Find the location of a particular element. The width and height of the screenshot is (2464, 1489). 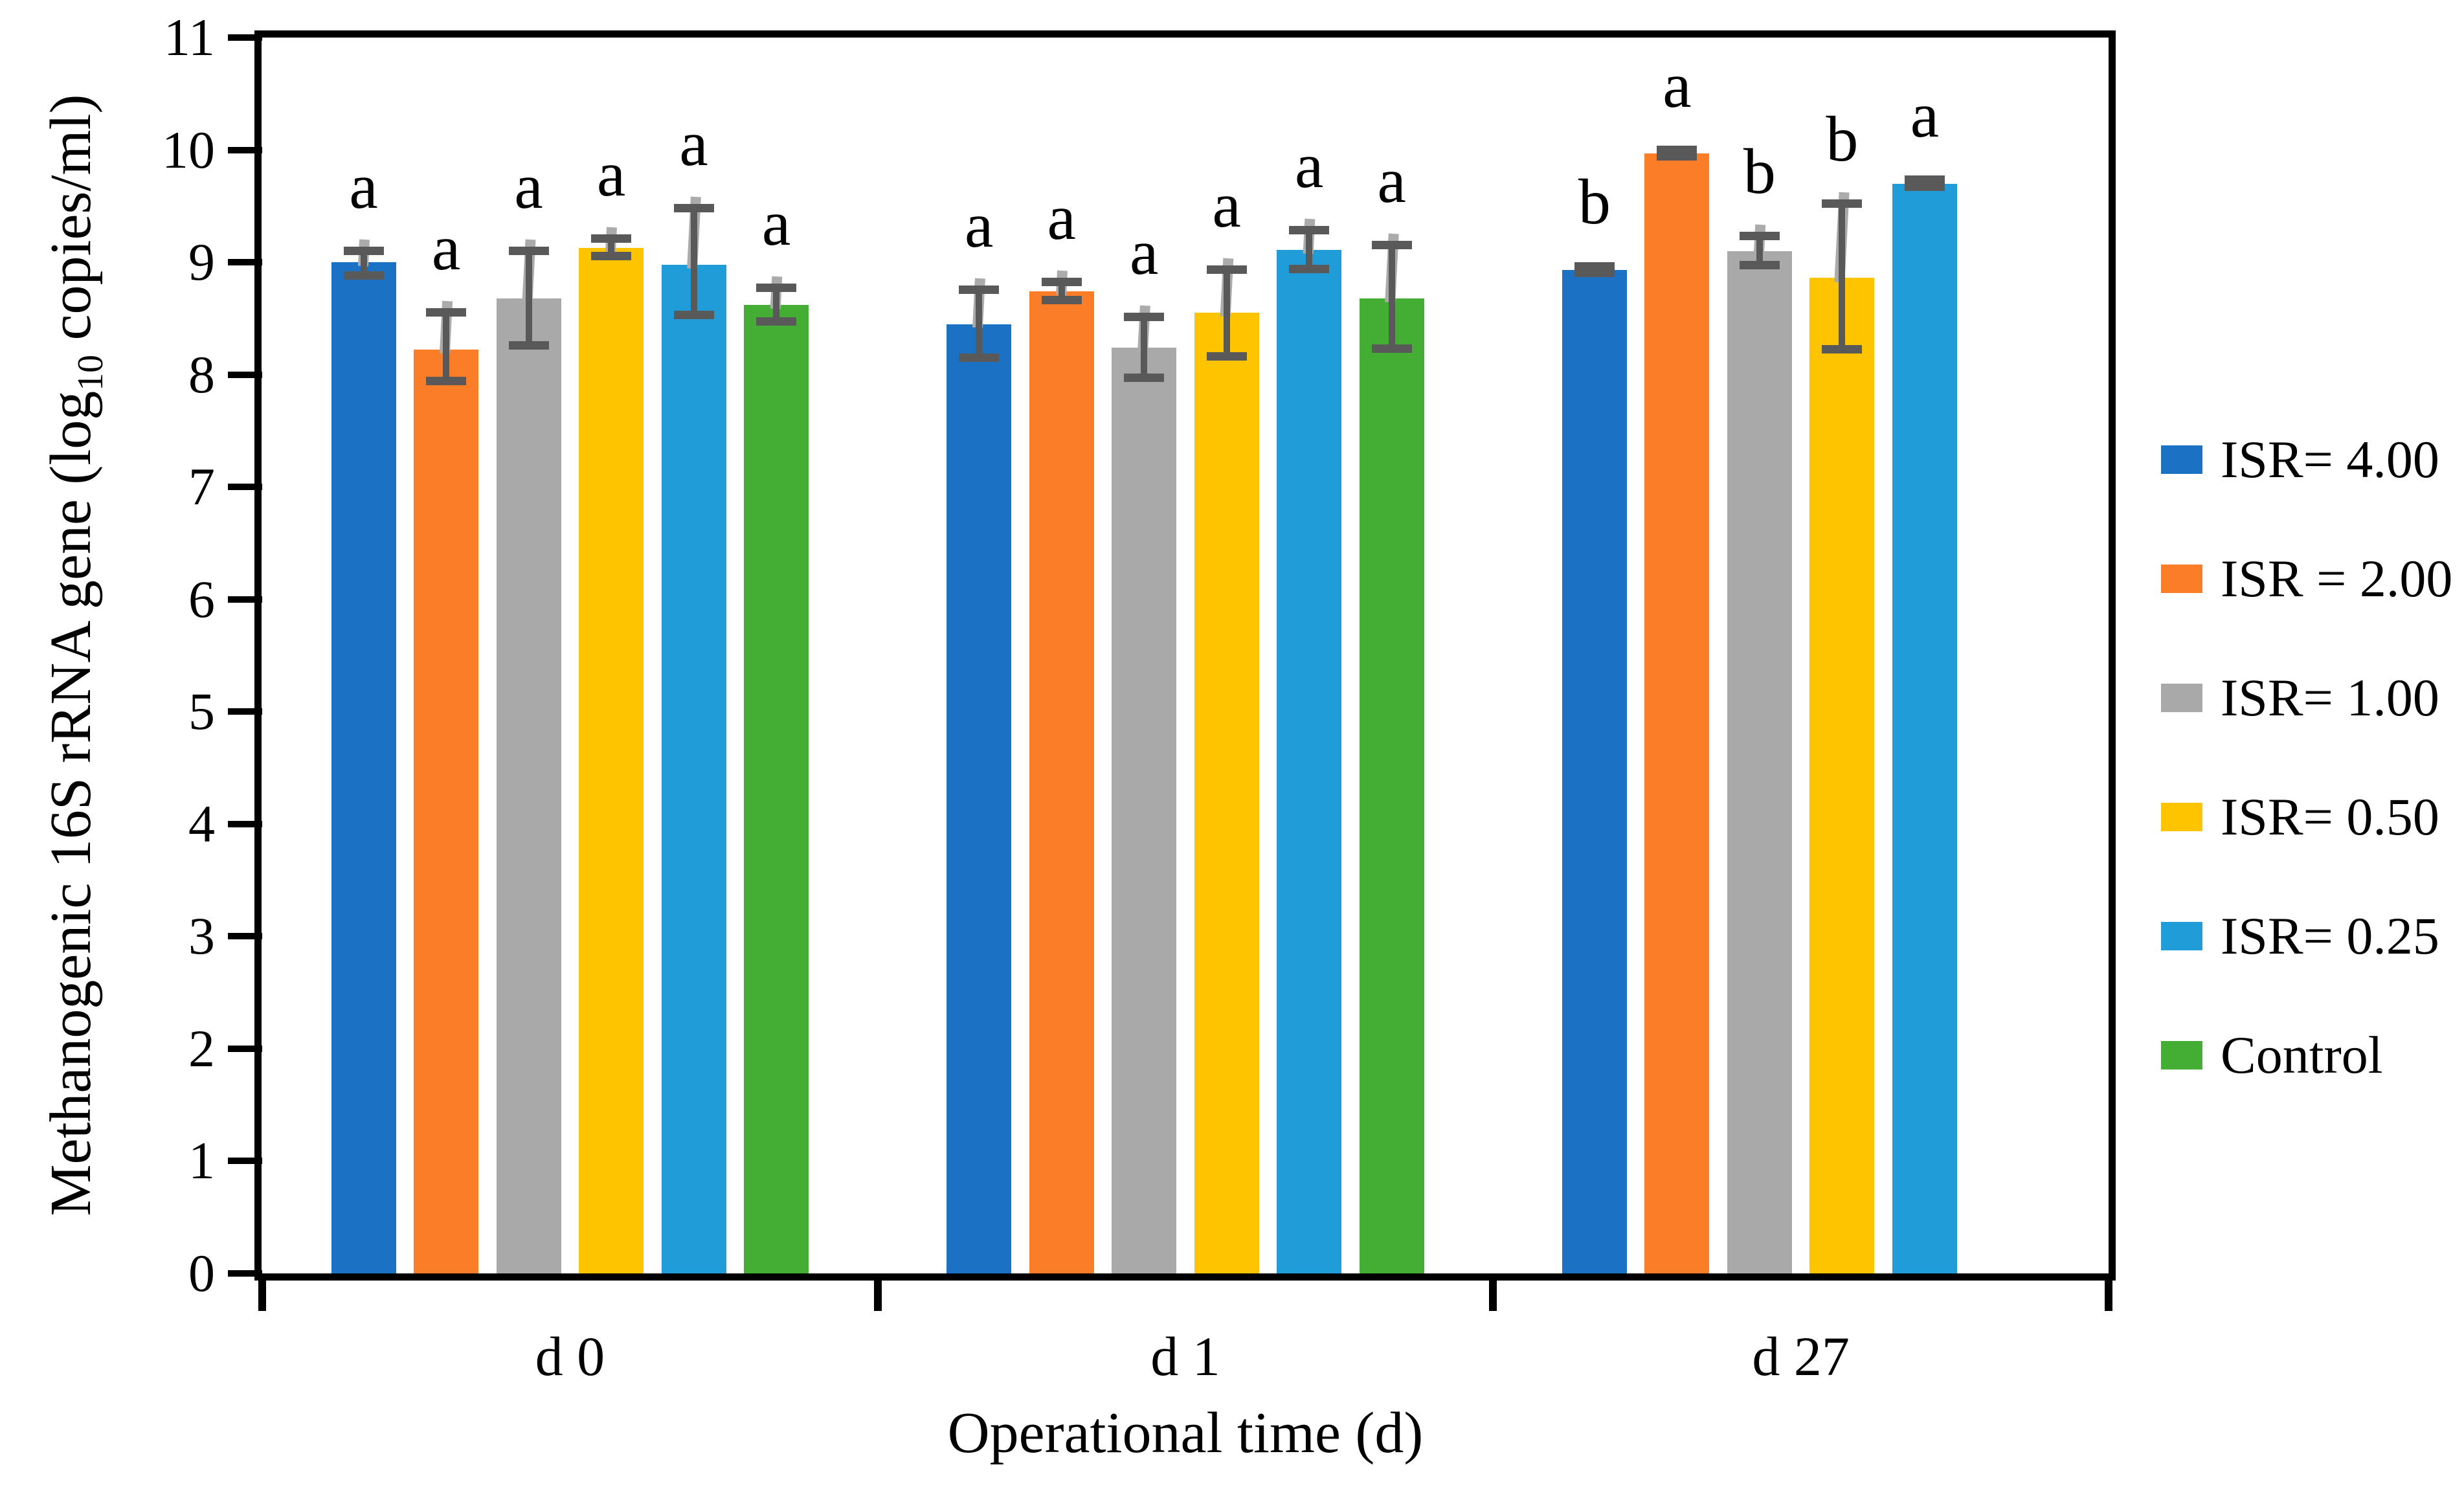

y-tick-label: 4 is located at coordinates (201, 824).